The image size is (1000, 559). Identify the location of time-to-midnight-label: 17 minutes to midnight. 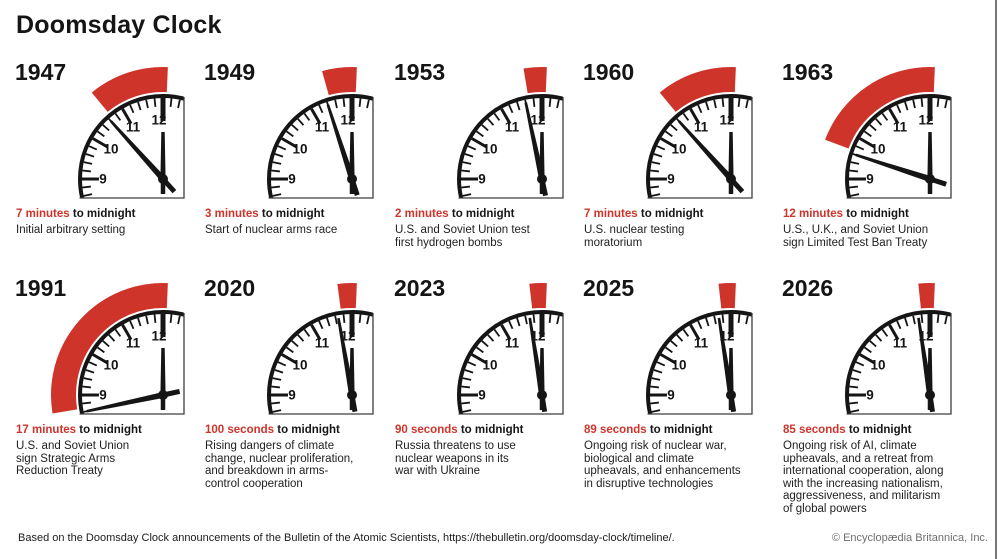
(104, 430).